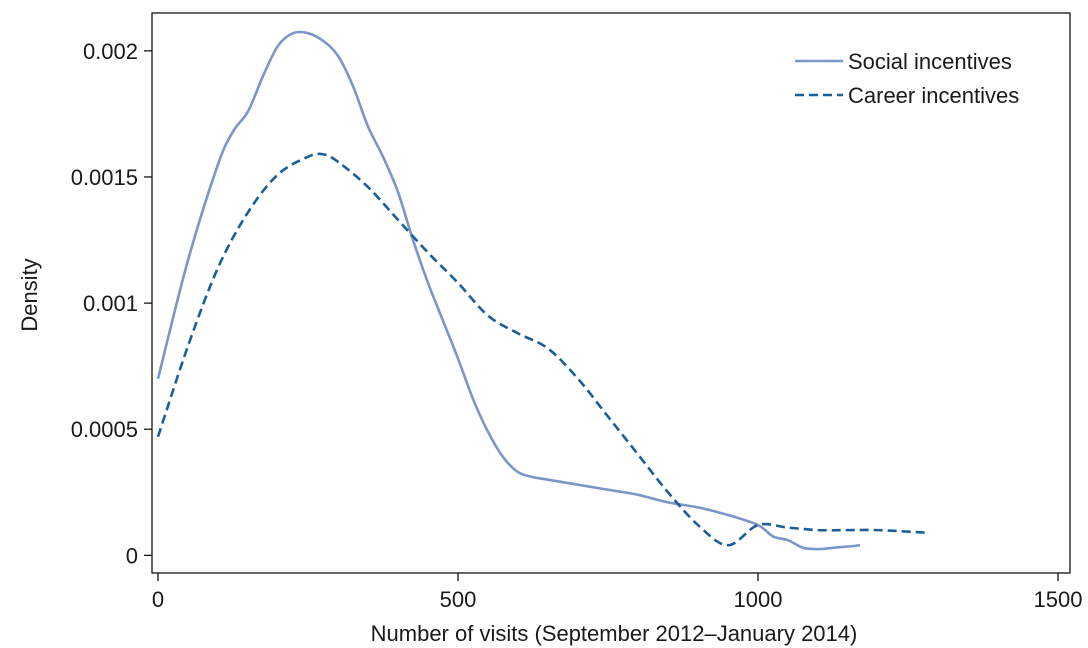 The height and width of the screenshot is (648, 1088). I want to click on y-tick-label: 0.001, so click(110, 303).